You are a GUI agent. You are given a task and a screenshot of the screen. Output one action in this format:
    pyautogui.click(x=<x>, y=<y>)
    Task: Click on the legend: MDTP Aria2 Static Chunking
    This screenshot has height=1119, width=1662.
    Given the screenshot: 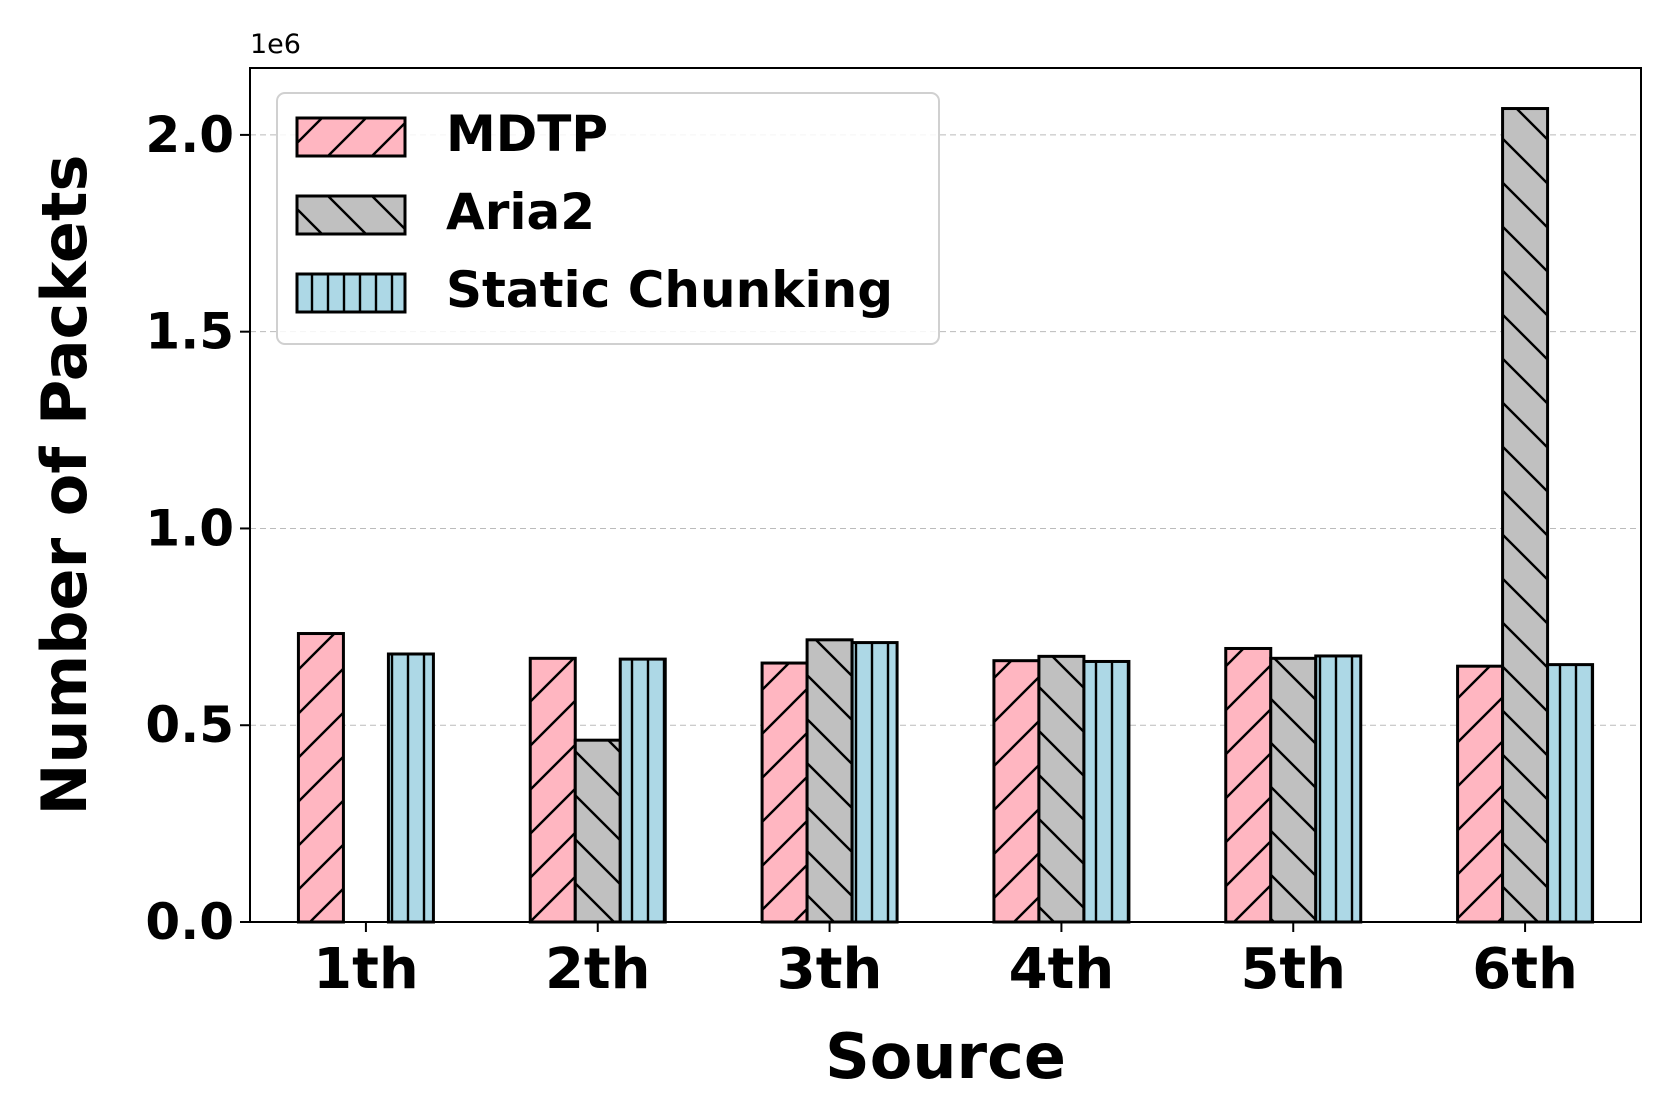 What is the action you would take?
    pyautogui.click(x=608, y=218)
    